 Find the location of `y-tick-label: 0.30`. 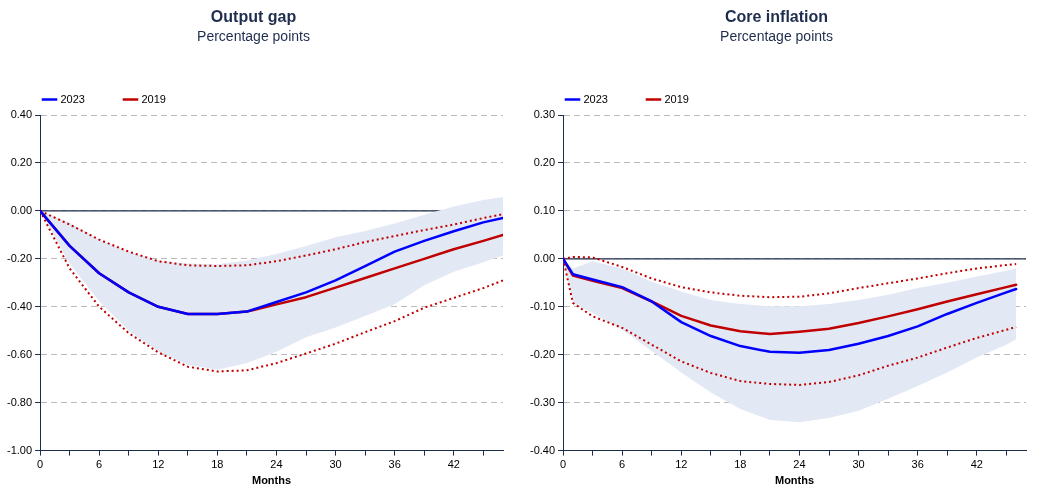

y-tick-label: 0.30 is located at coordinates (544, 114).